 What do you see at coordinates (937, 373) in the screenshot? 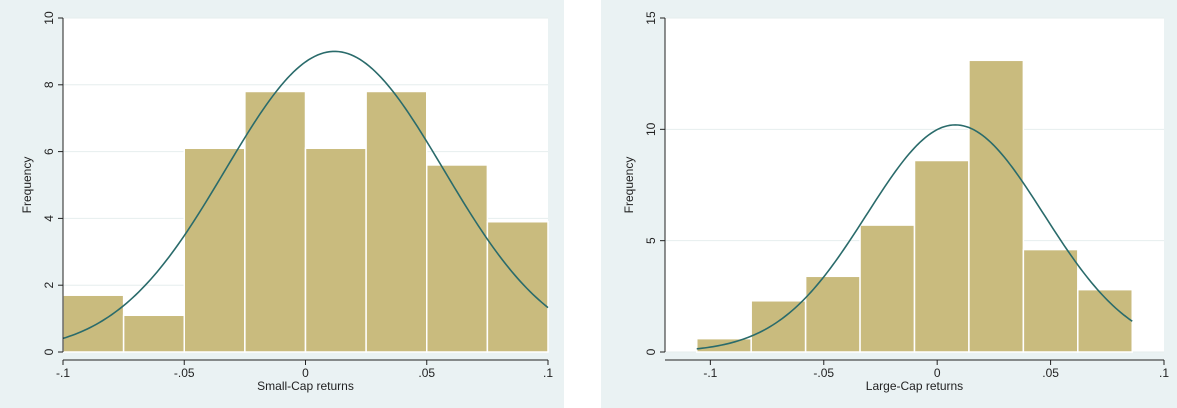
I see `large-cap-x-tick-label: 0` at bounding box center [937, 373].